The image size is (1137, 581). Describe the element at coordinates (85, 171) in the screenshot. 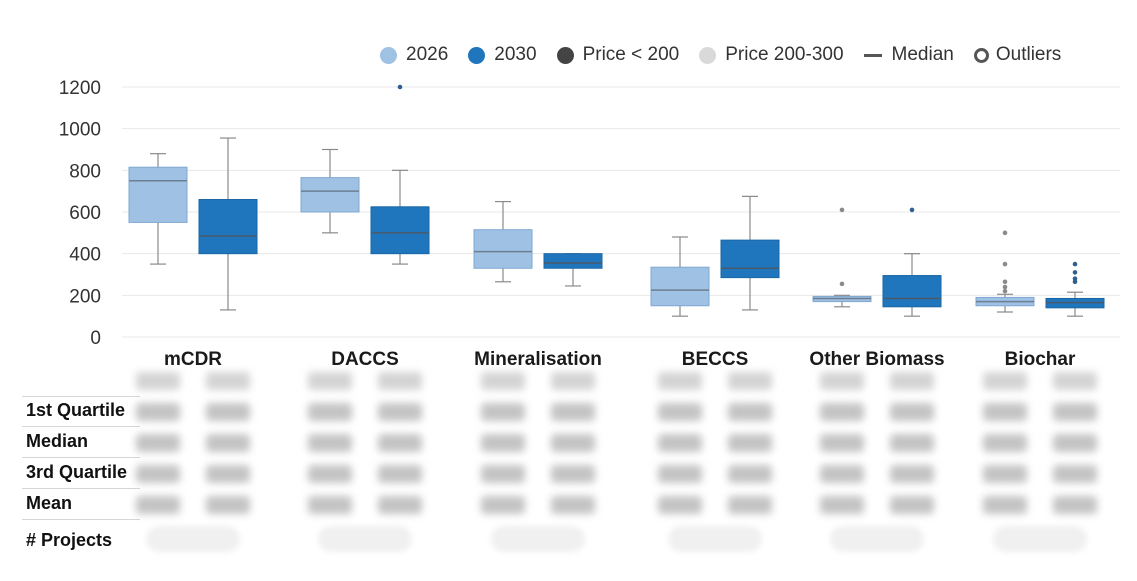

I see `y-tick-label: 800` at that location.